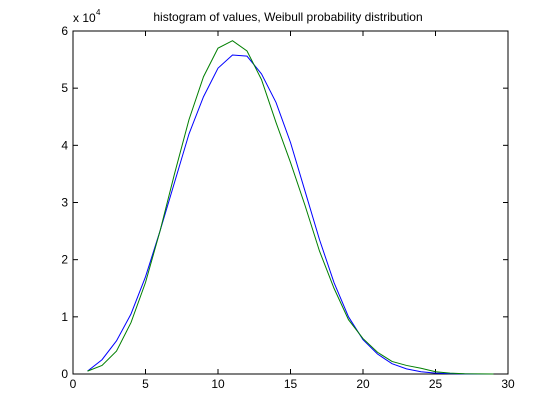 Image resolution: width=560 pixels, height=420 pixels. I want to click on x-tick-label: 25, so click(436, 384).